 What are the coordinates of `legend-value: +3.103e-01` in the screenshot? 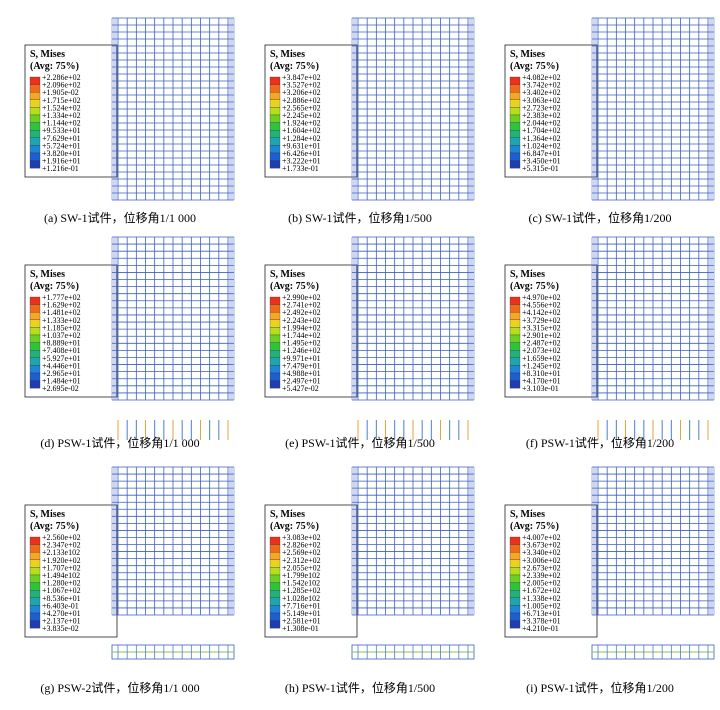 It's located at (540, 388).